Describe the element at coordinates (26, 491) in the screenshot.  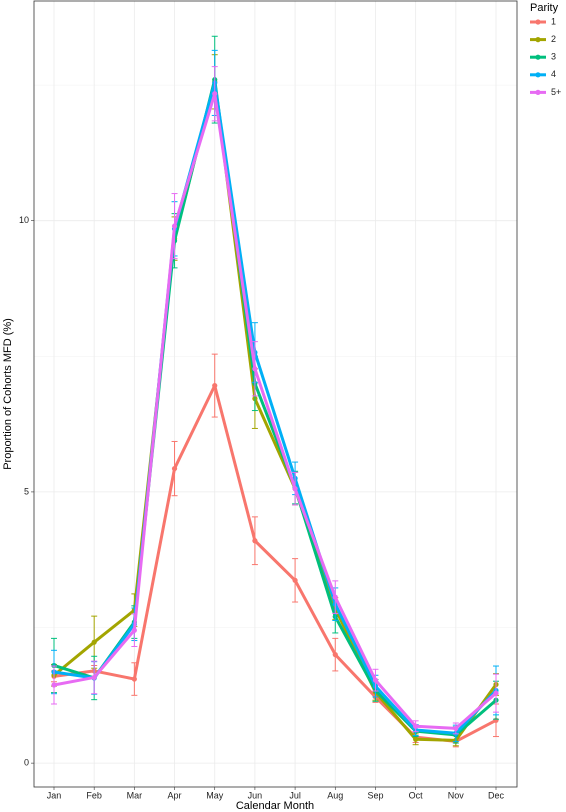
I see `y-tick-label: 5` at that location.